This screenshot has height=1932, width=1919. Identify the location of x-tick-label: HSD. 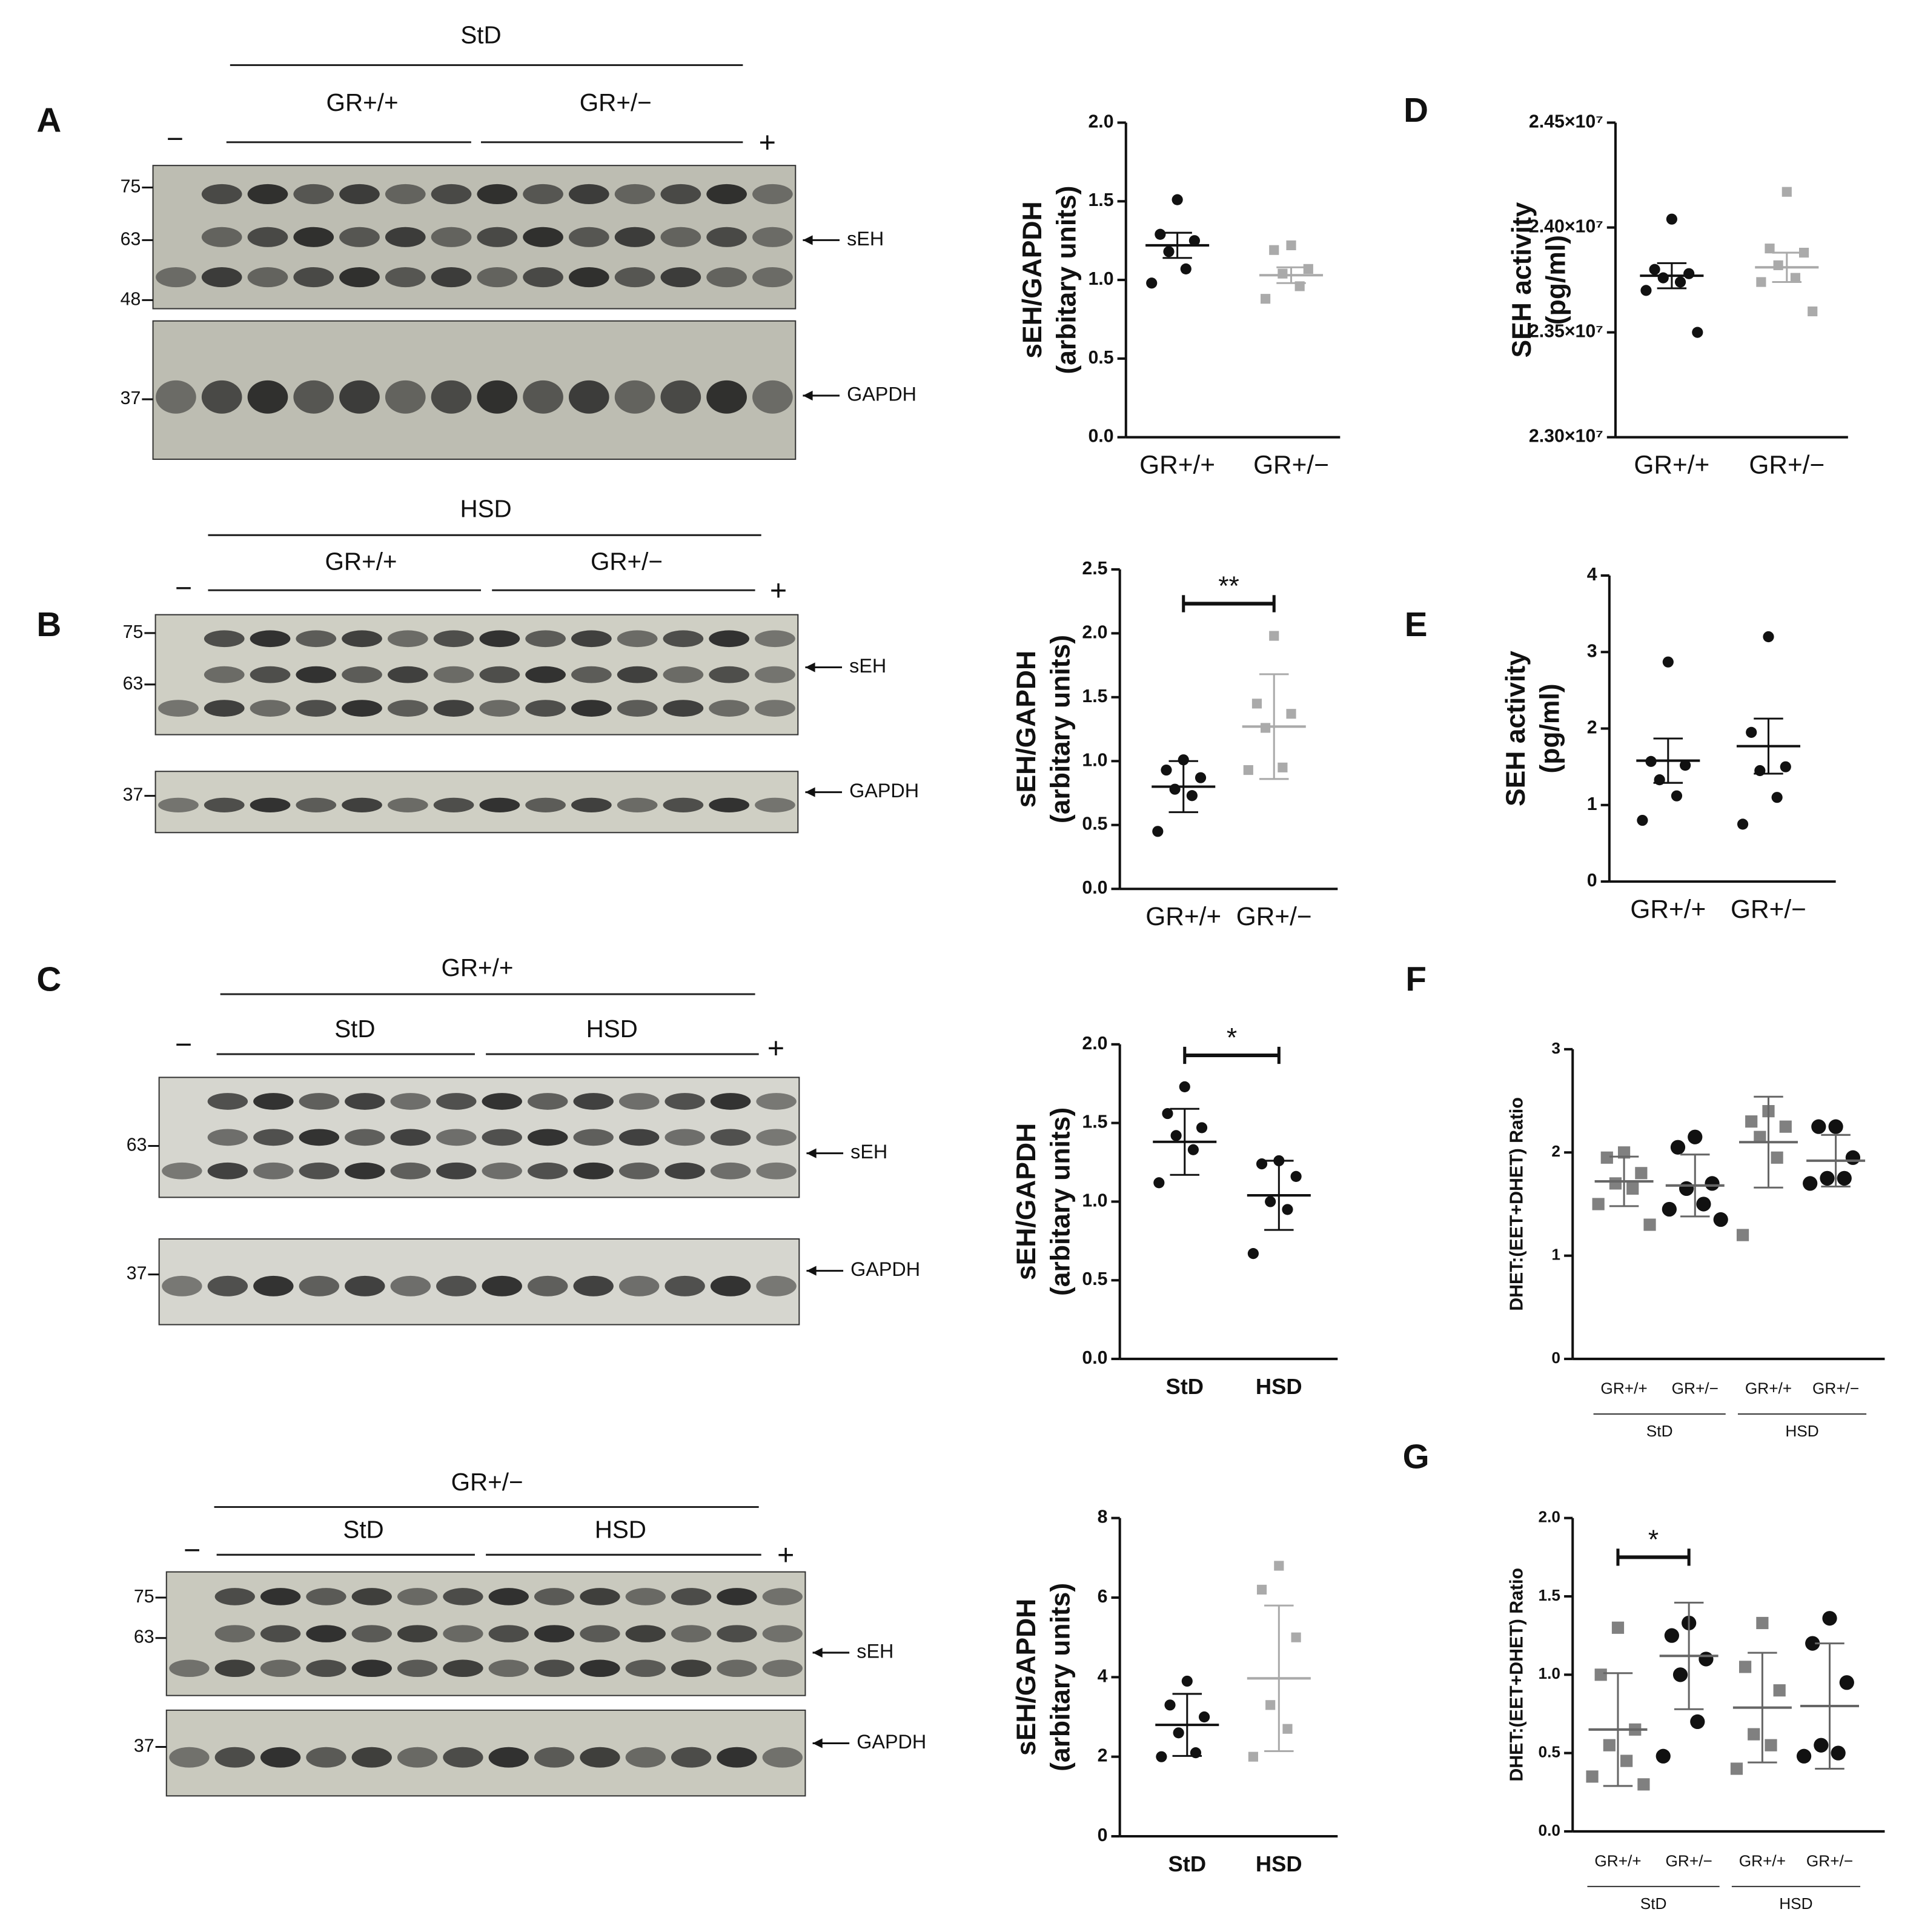
(1279, 1863).